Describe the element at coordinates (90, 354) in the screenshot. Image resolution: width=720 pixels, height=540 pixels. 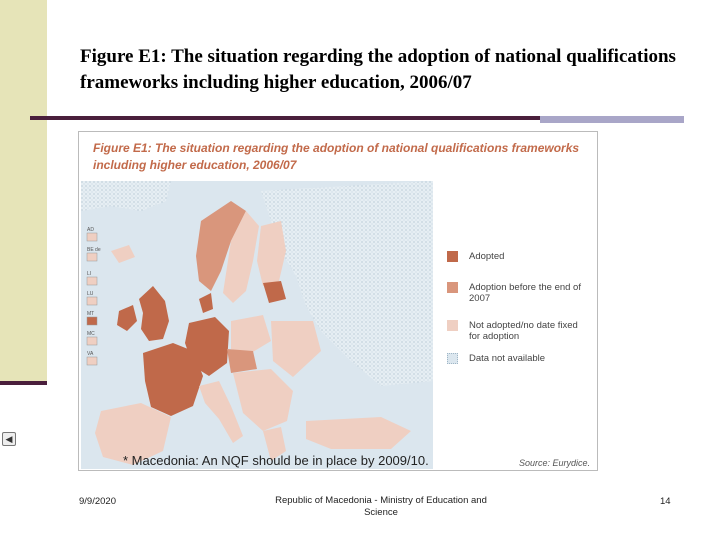
I see `inset-label-va: VA` at that location.